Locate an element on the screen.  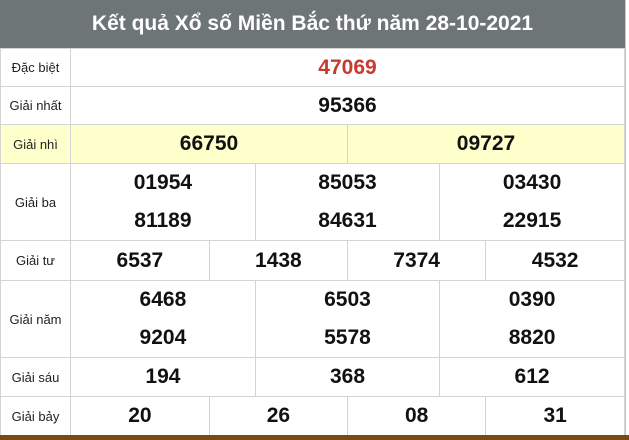
prize-number: 31 is located at coordinates (554, 416).